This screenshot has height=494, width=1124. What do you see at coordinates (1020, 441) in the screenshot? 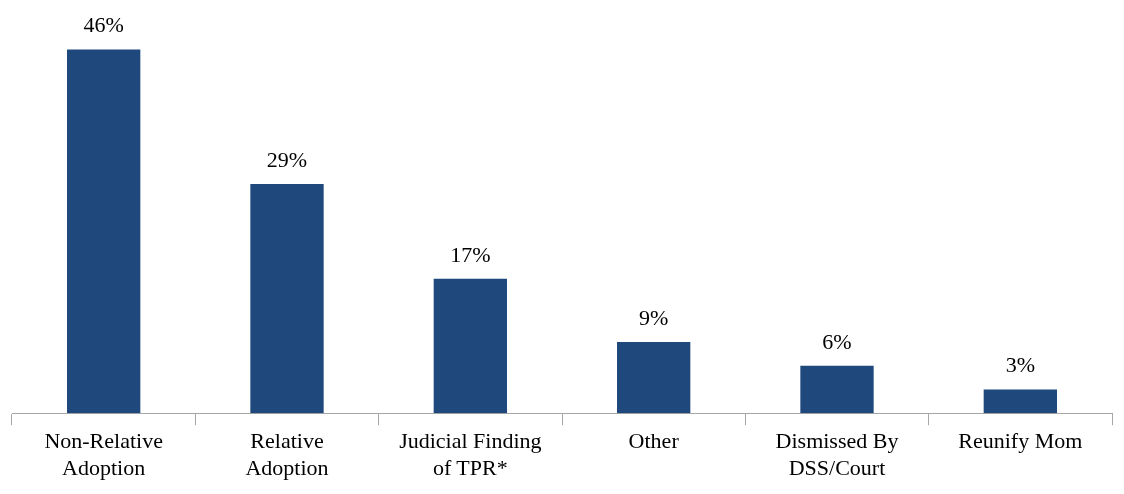
I see `x-tick-label: Reunify Mom` at bounding box center [1020, 441].